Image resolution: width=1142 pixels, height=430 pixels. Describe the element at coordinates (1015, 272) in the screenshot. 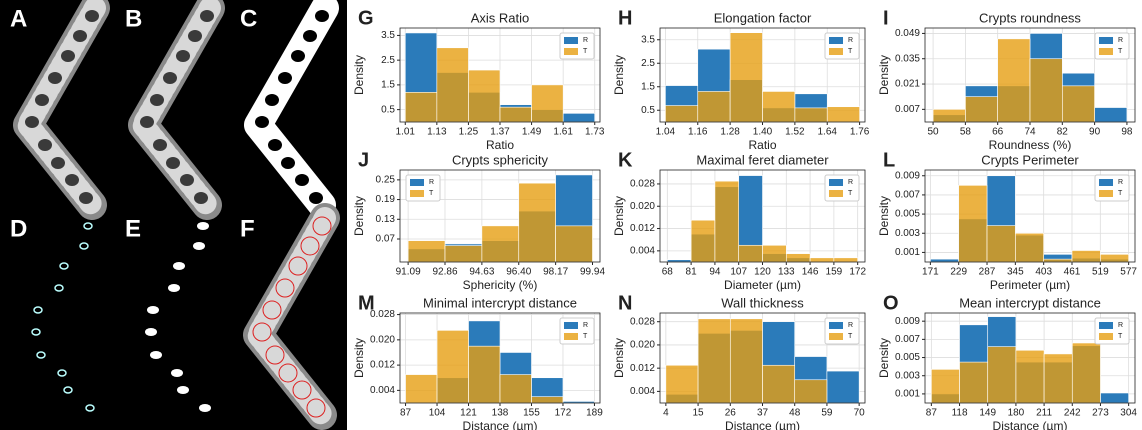

I see `x-tick-label: 345` at that location.